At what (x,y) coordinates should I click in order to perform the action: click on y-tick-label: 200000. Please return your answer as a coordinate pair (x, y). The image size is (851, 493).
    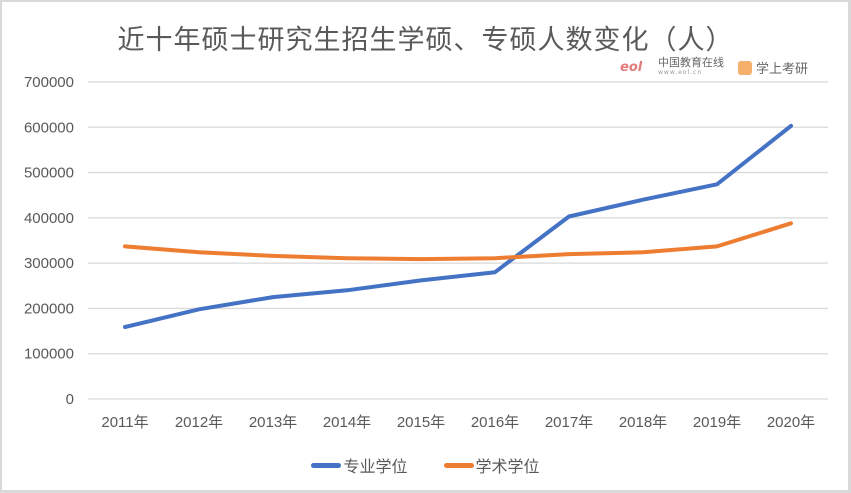
    Looking at the image, I should click on (49, 308).